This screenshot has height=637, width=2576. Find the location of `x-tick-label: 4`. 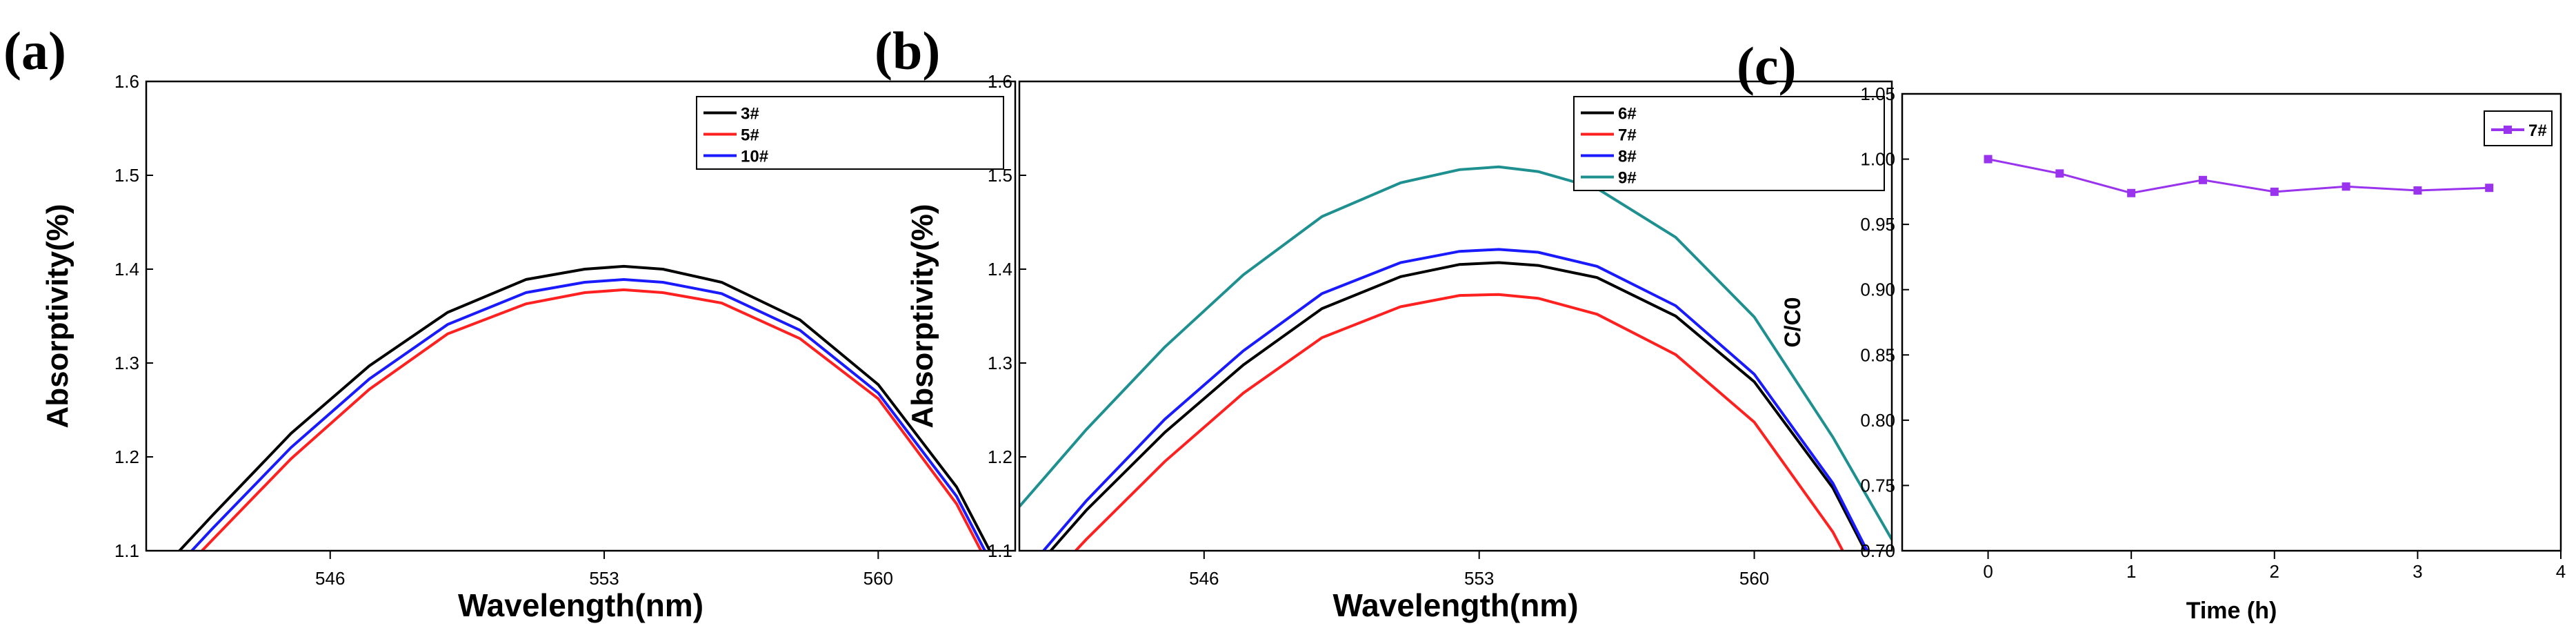

x-tick-label: 4 is located at coordinates (2561, 571).